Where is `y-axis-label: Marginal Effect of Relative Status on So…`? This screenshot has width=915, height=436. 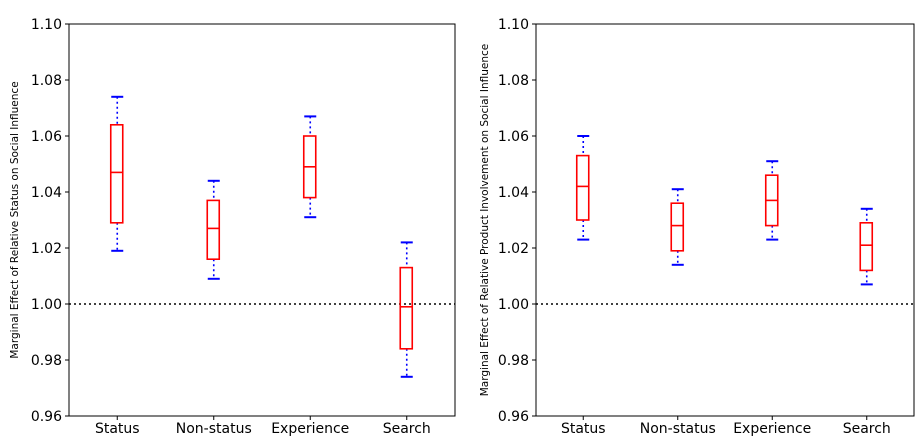 y-axis-label: Marginal Effect of Relative Status on So… is located at coordinates (15, 219).